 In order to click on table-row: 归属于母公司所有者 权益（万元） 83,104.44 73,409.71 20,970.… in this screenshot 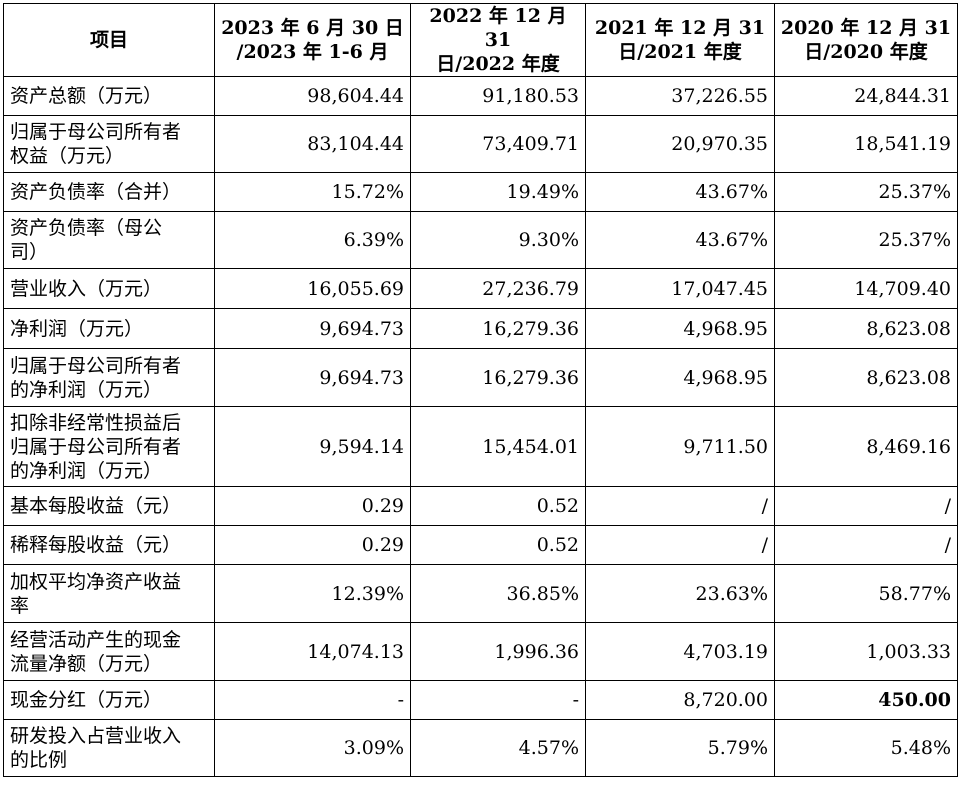, I will do `click(480, 144)`.